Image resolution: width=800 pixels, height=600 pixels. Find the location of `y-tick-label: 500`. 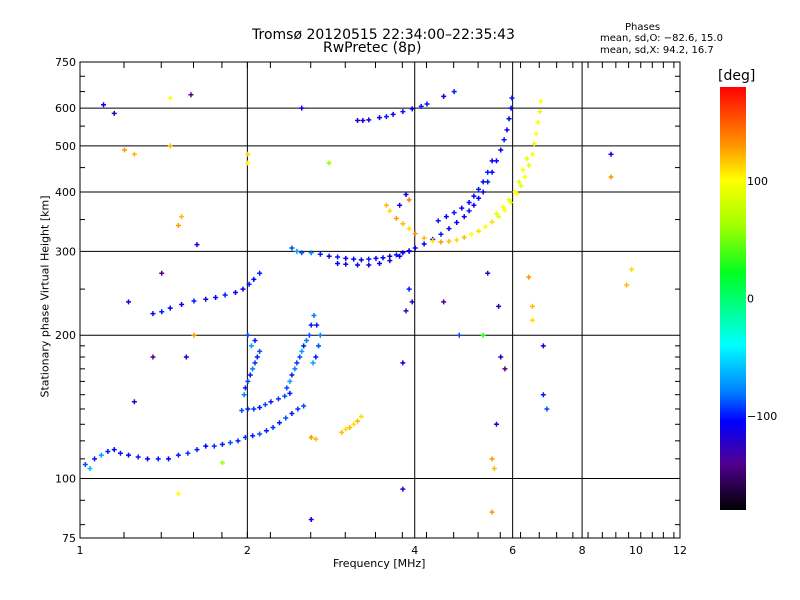

y-tick-label: 500 is located at coordinates (65, 146).